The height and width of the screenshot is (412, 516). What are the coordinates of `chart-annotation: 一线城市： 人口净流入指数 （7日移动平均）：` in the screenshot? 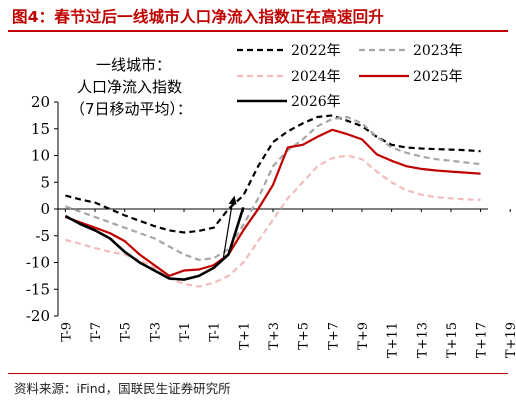 It's located at (131, 87).